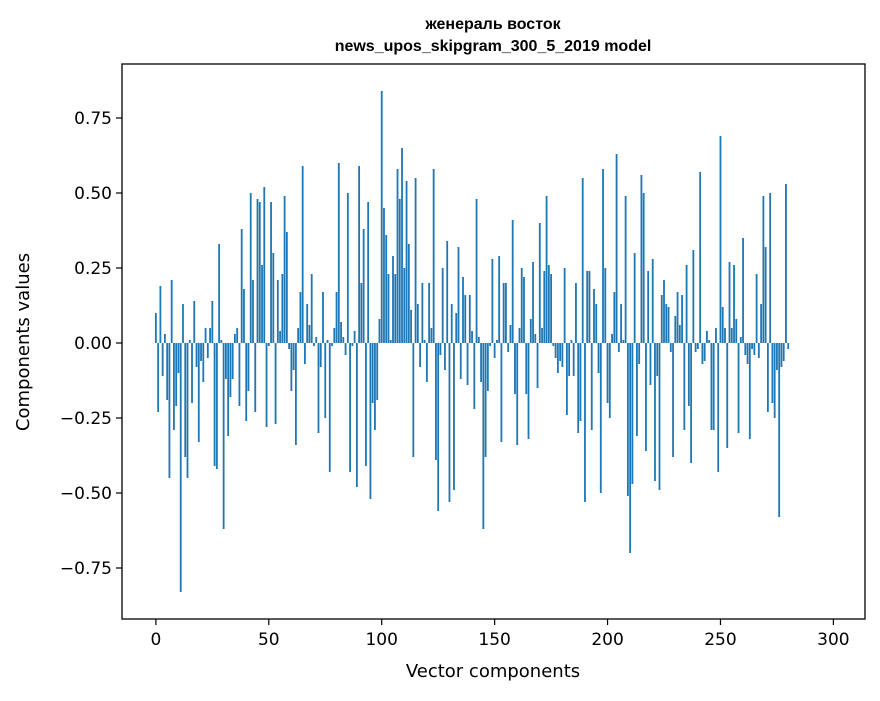 The image size is (880, 701). Describe the element at coordinates (607, 640) in the screenshot. I see `x-tick-label: 200` at that location.